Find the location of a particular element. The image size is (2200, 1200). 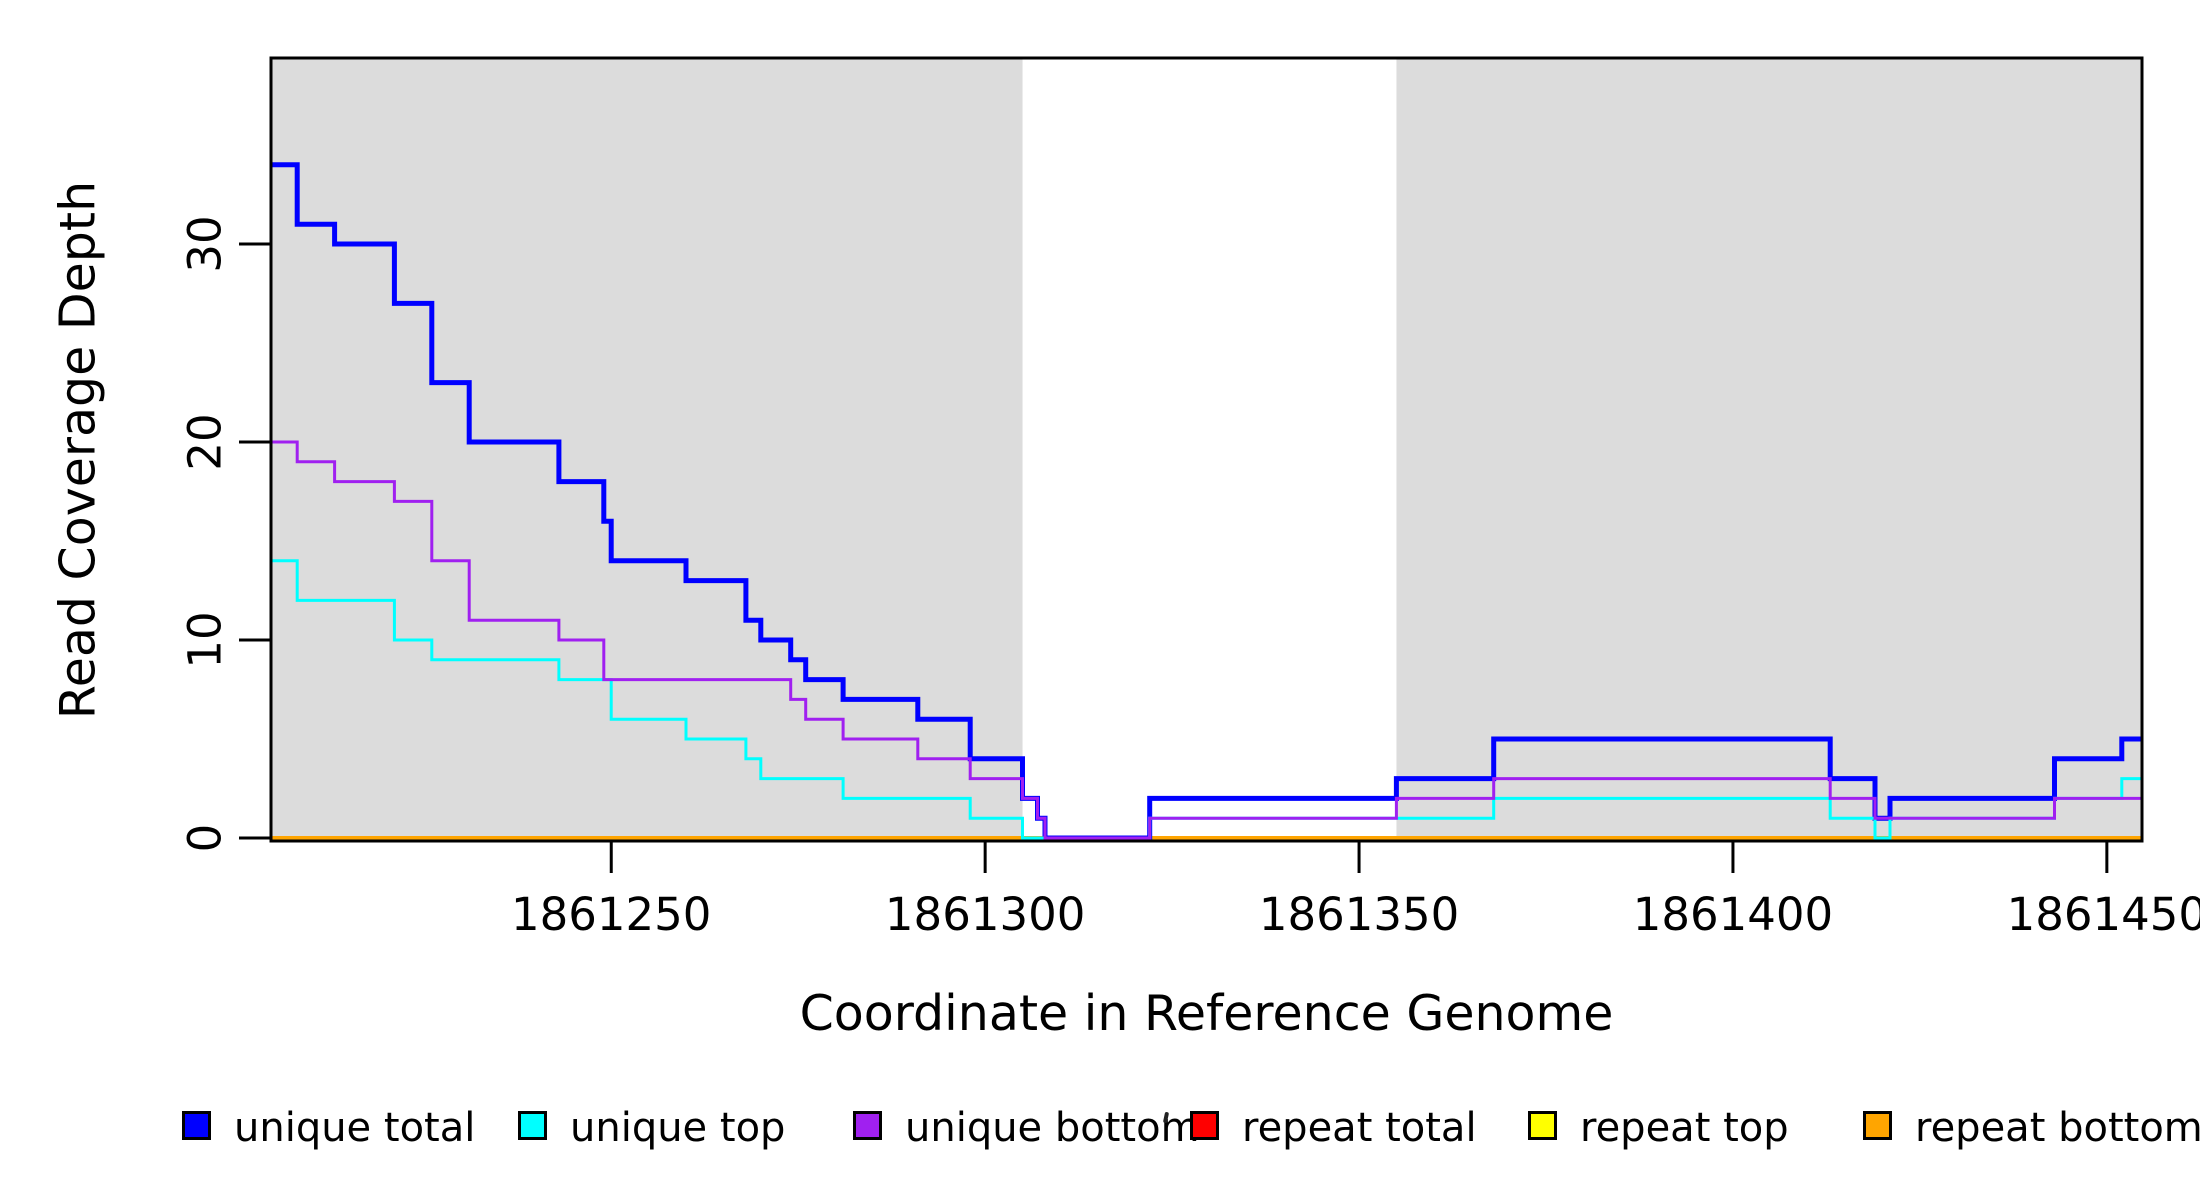

y-tick-label: 0 is located at coordinates (205, 838).